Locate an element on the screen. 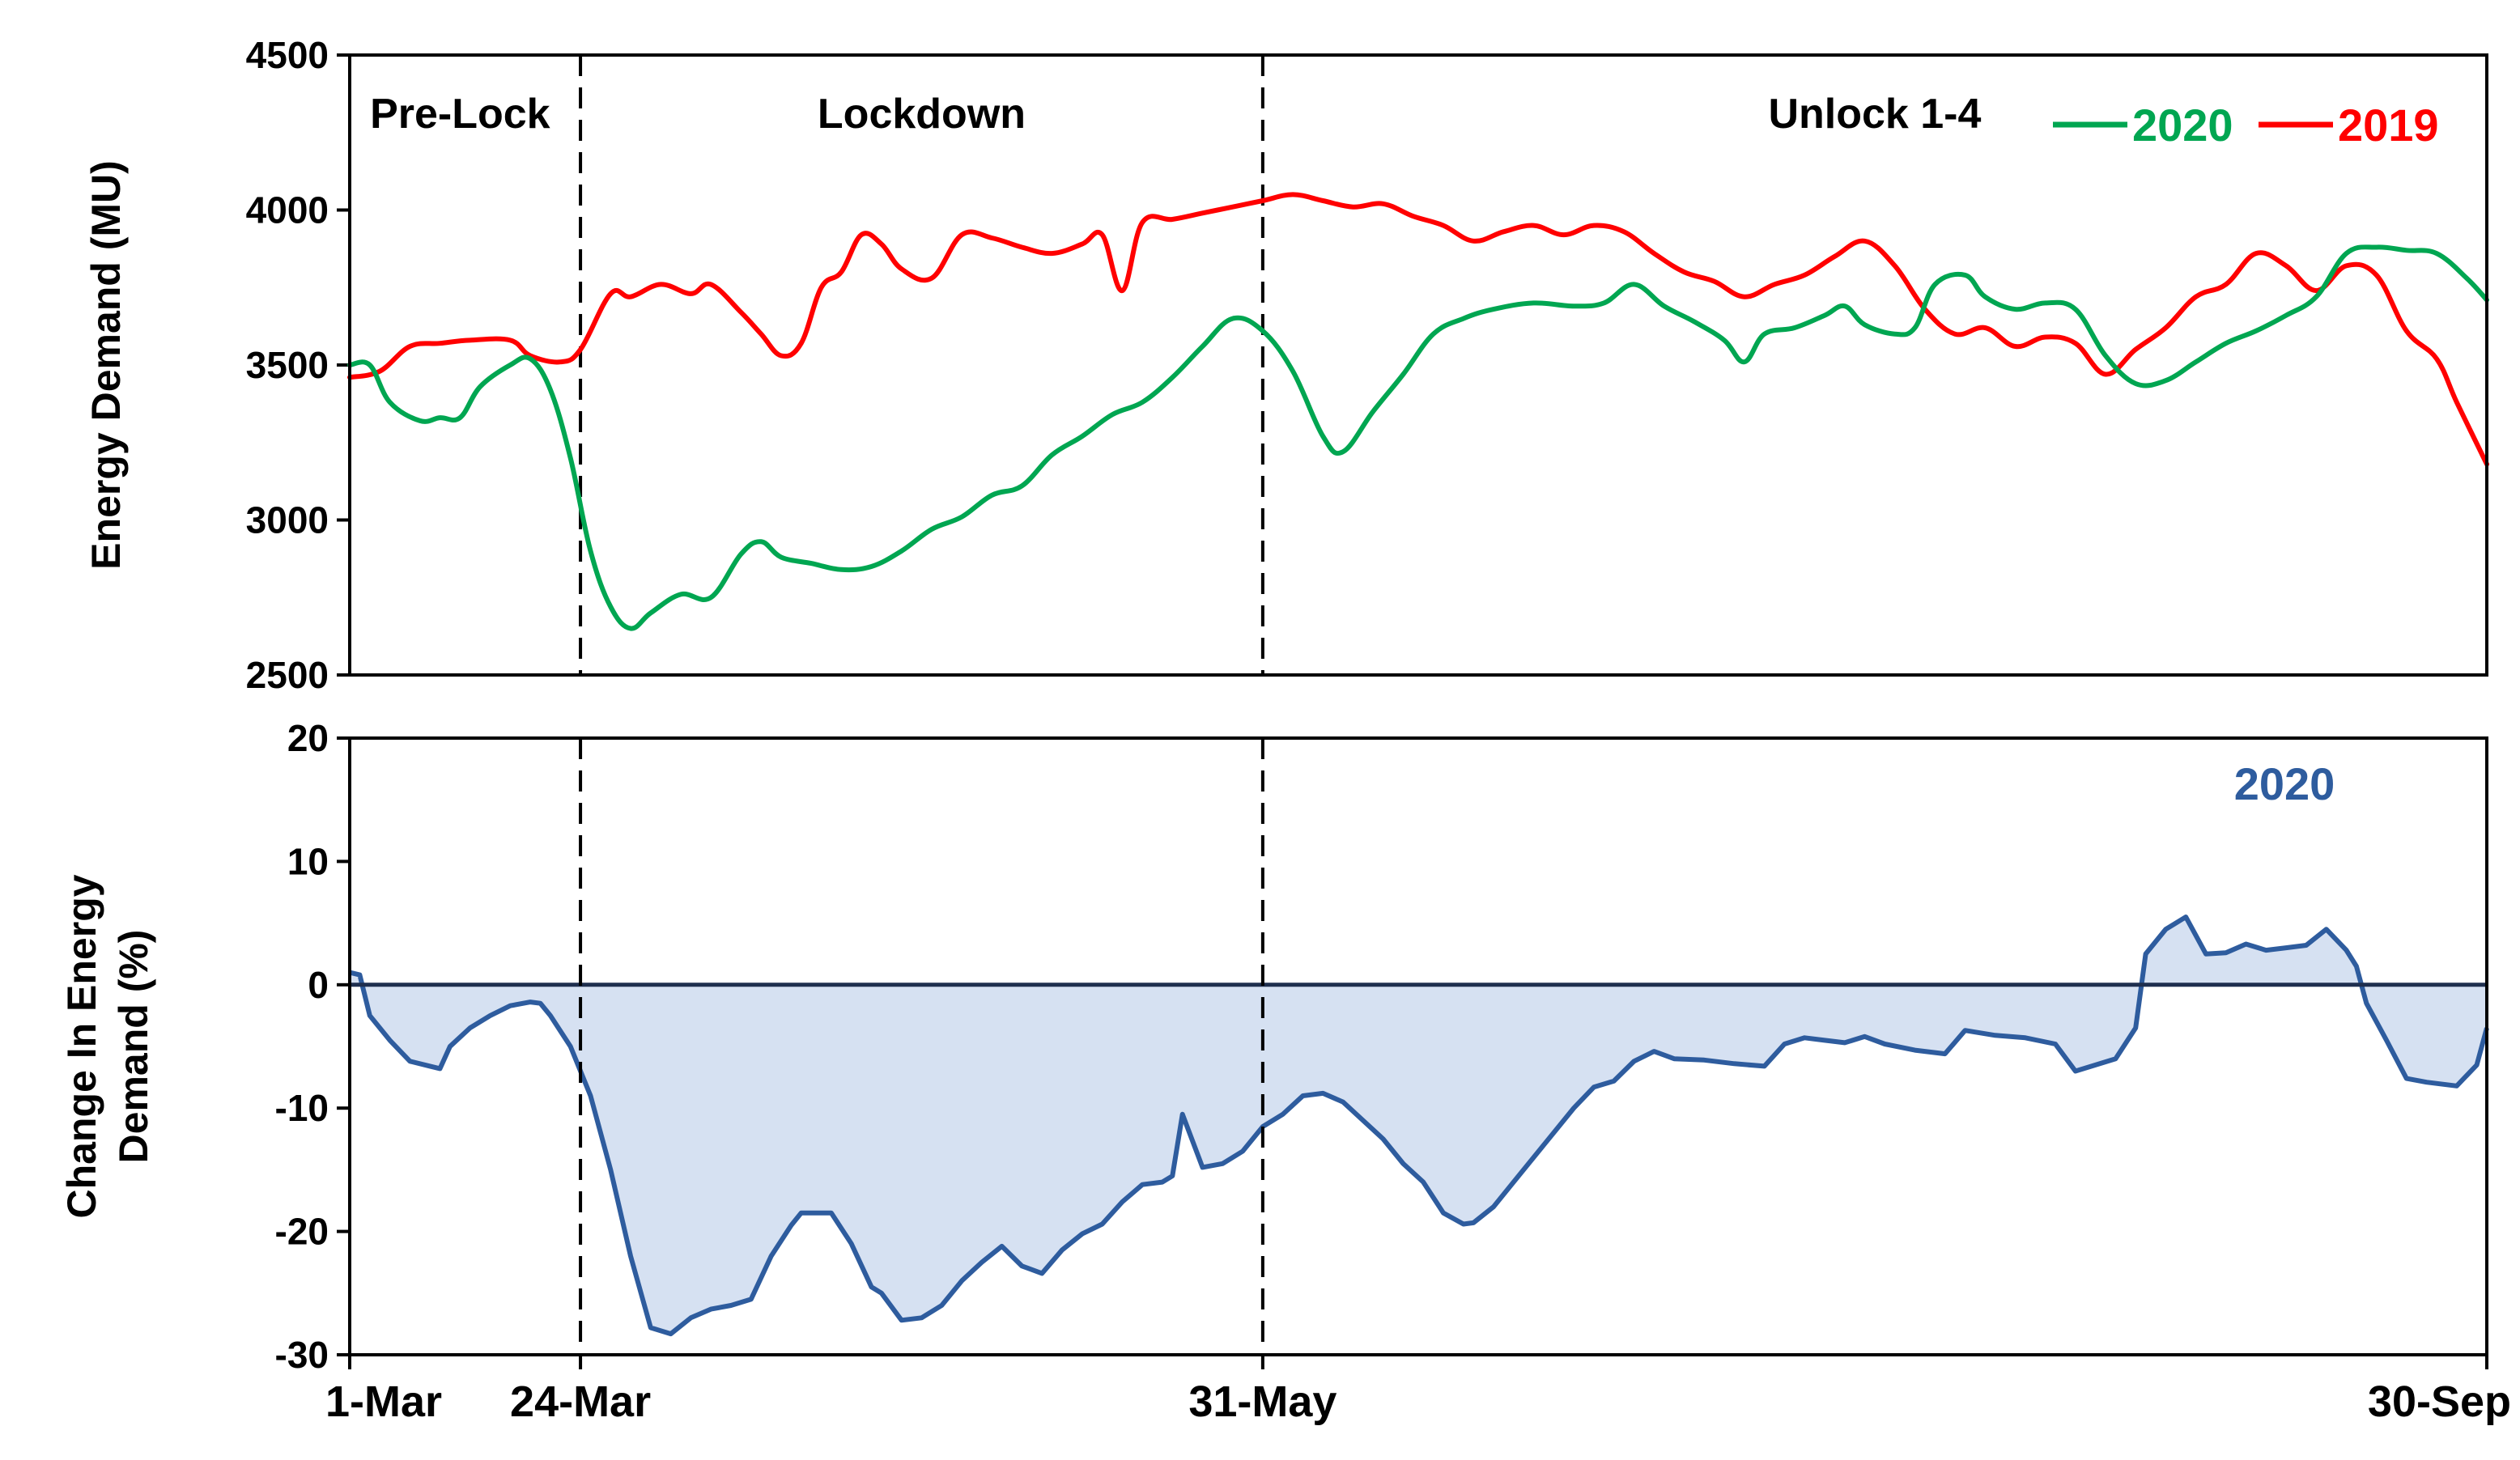  phase-label: Pre-Lock is located at coordinates (460, 114).